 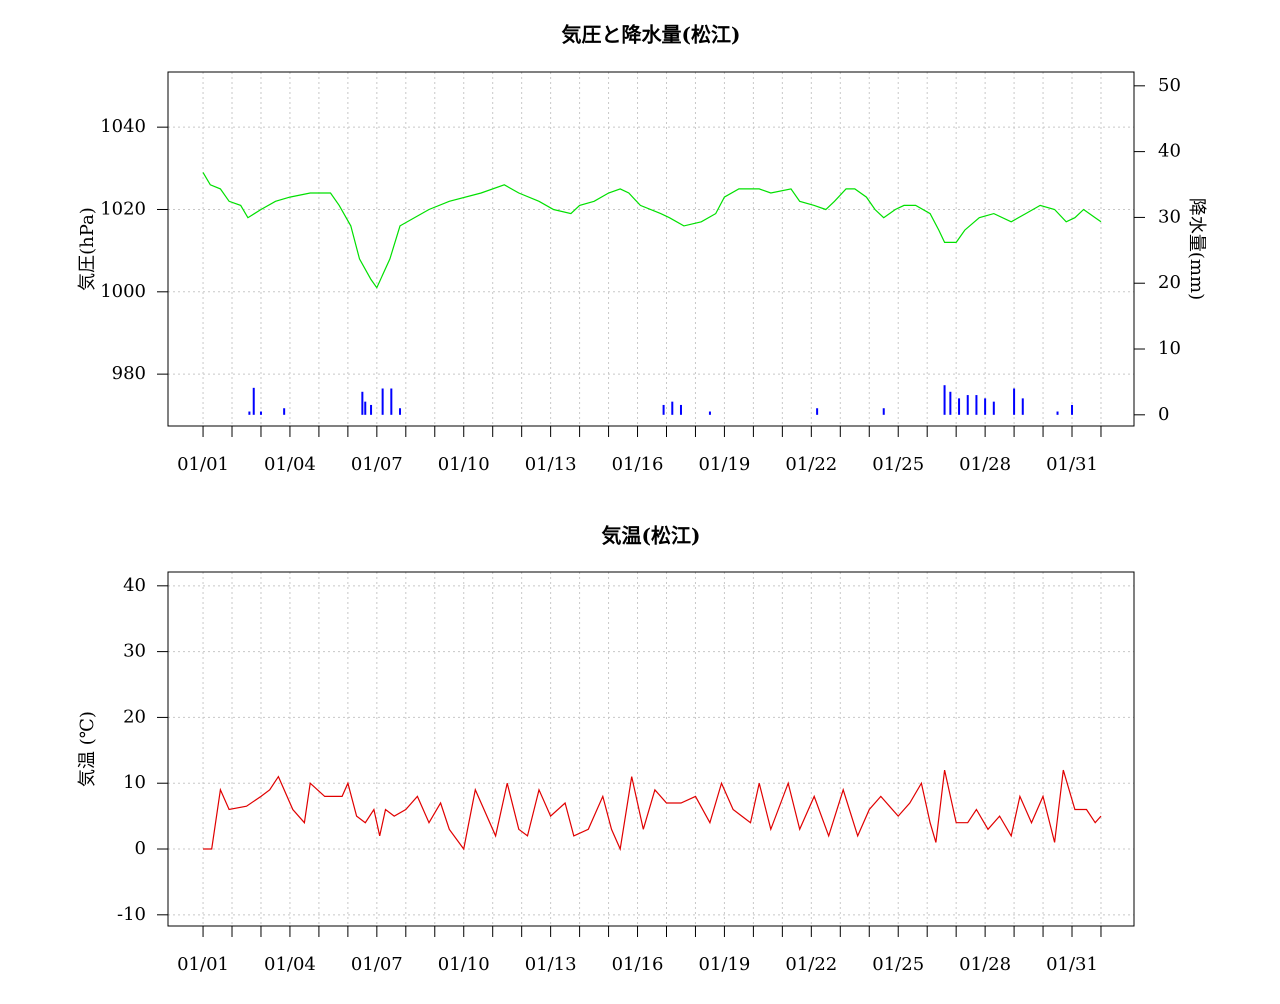 I want to click on y-tick-label: 10, so click(x=134, y=782).